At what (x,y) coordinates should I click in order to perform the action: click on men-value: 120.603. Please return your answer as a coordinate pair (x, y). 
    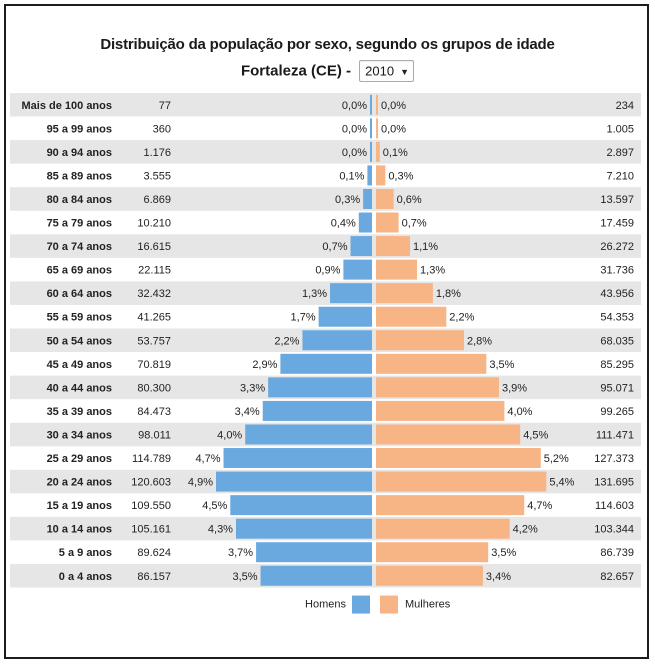
    Looking at the image, I should click on (151, 483).